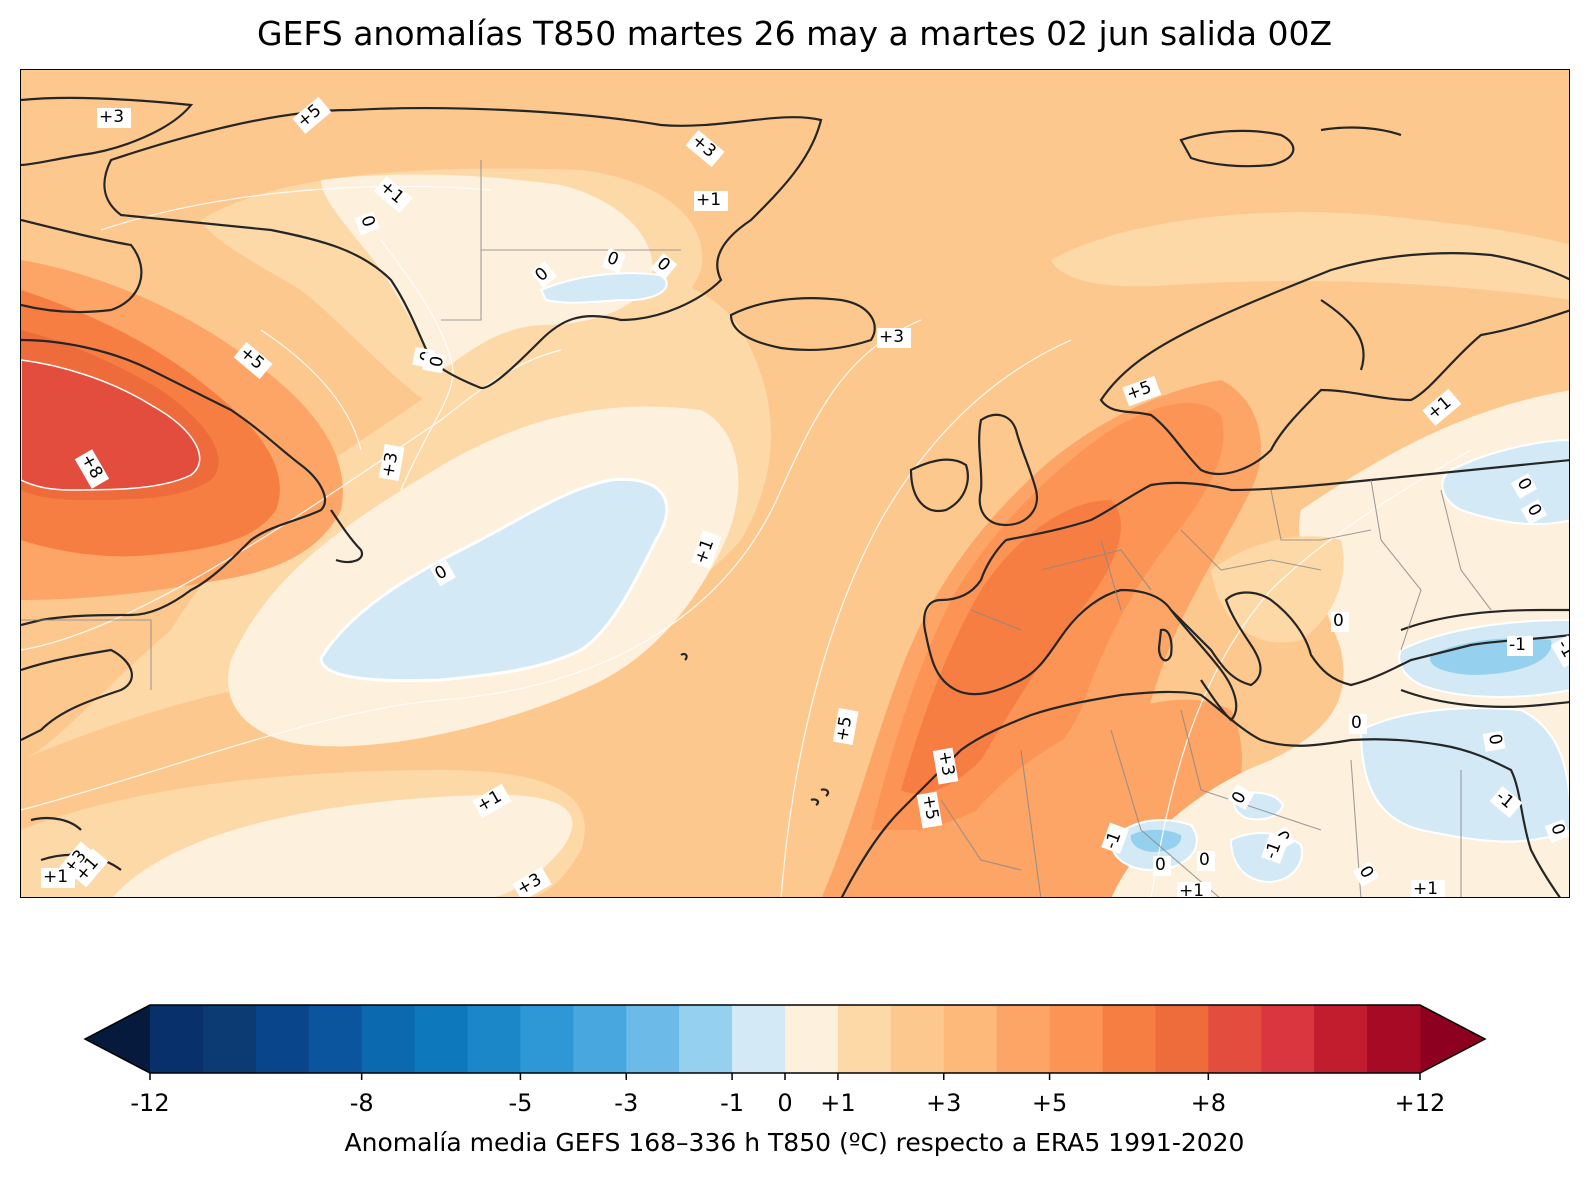 This screenshot has height=1196, width=1589. What do you see at coordinates (1452, 1039) in the screenshot?
I see `colorbar-extend-high` at bounding box center [1452, 1039].